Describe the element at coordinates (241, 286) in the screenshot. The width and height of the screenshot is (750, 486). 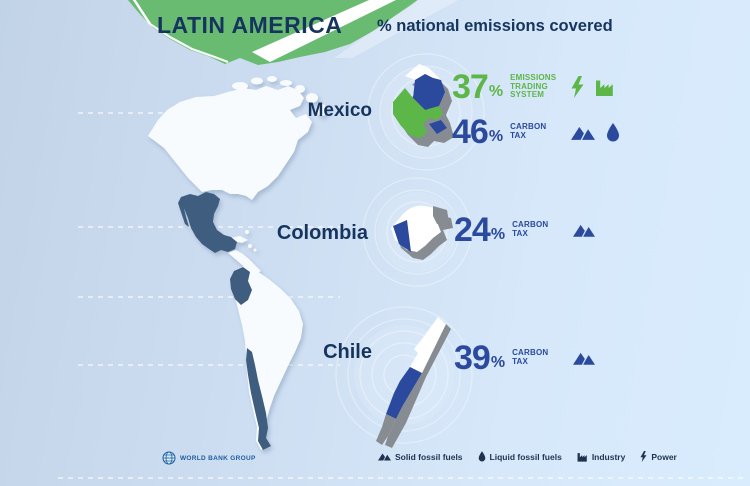
I see `colombia-map-highlight` at that location.